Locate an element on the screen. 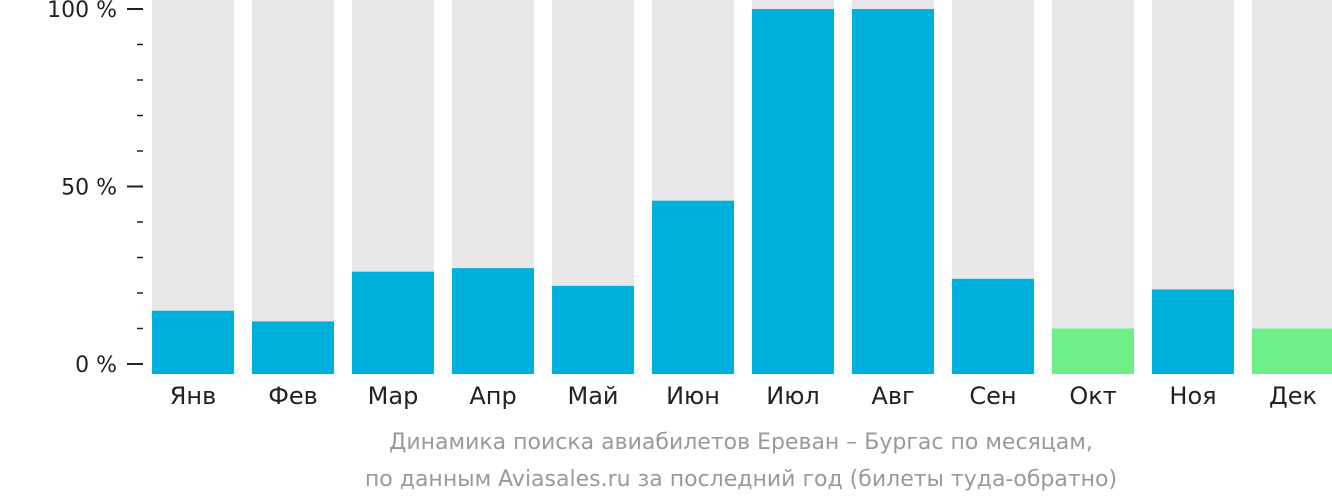  x-tick-label: Ноя is located at coordinates (1192, 396).